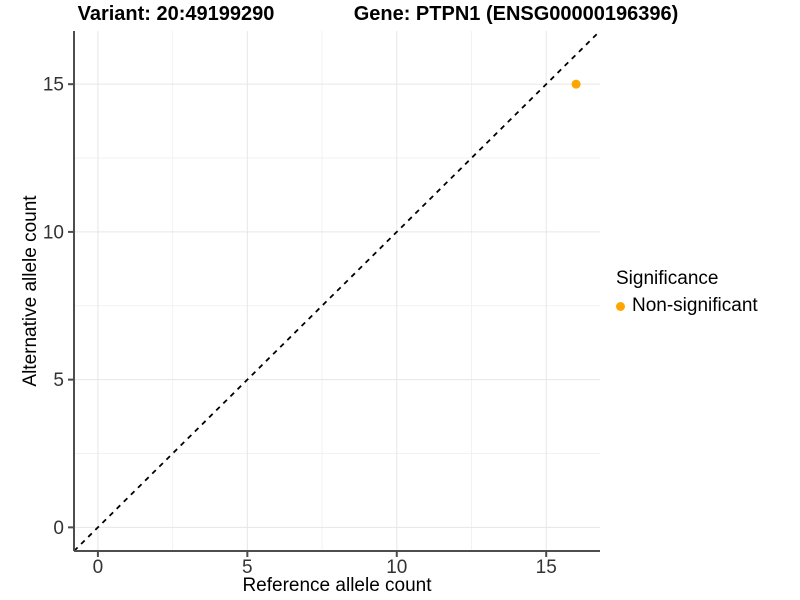 The image size is (800, 600). What do you see at coordinates (516, 14) in the screenshot?
I see `gene-title: Gene: PTPN1 (ENSG00000196396)` at bounding box center [516, 14].